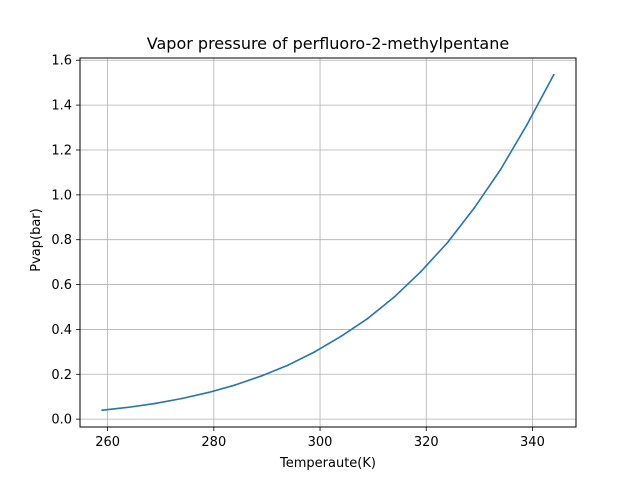 This screenshot has height=485, width=640. I want to click on x-tick-label: 260, so click(107, 442).